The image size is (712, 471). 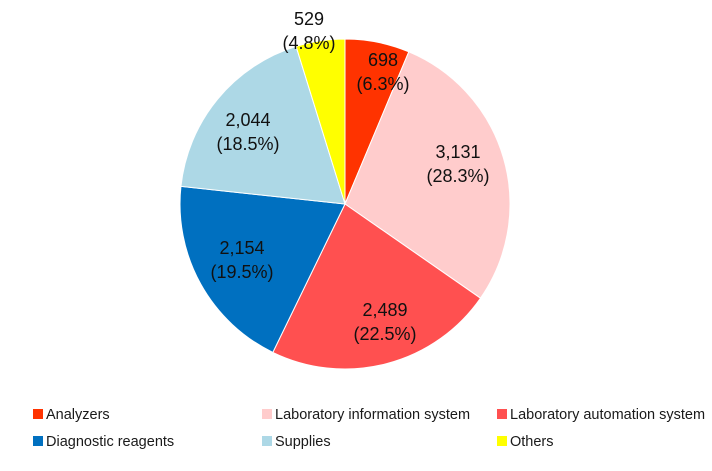 What do you see at coordinates (247, 144) in the screenshot?
I see `data-label-percent: (18.5%)` at bounding box center [247, 144].